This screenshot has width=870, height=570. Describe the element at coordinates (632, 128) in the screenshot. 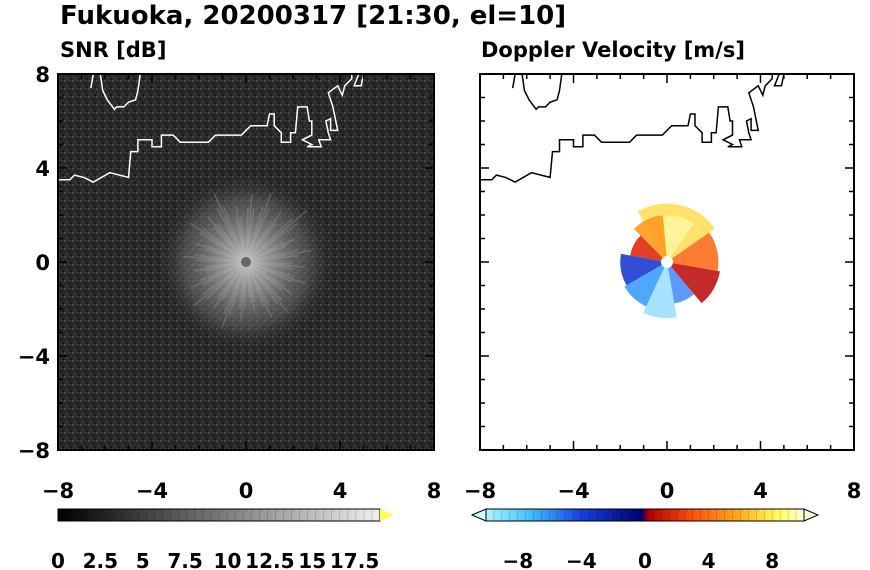

I see `doppler-coastline-segment` at that location.